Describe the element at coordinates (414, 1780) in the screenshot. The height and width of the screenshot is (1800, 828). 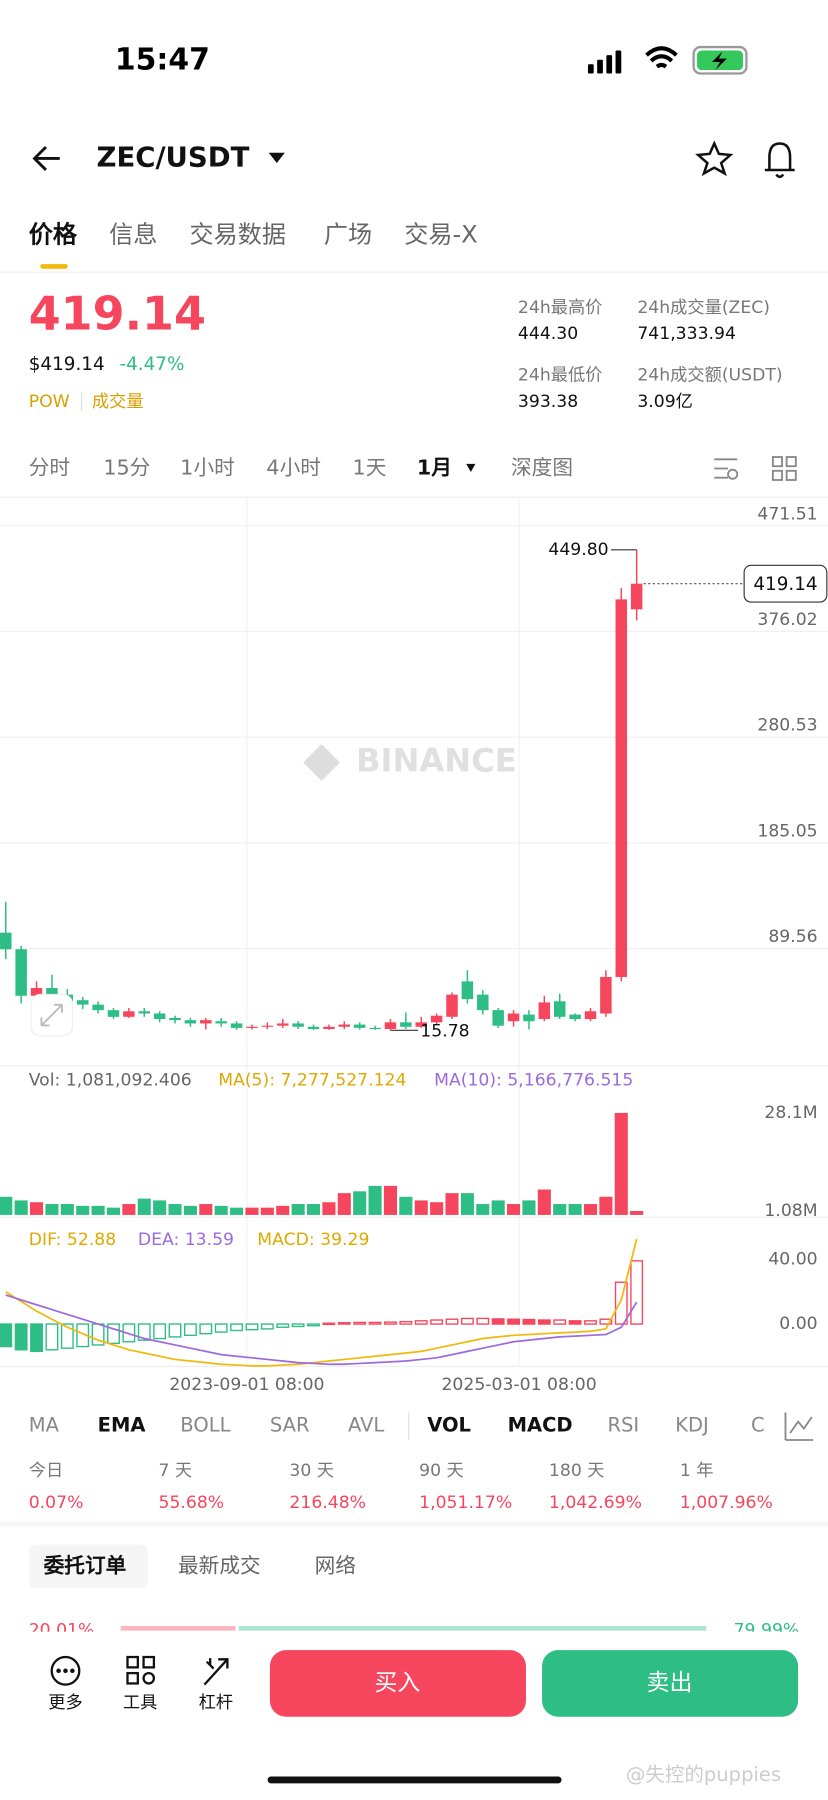
I see `home-indicator` at that location.